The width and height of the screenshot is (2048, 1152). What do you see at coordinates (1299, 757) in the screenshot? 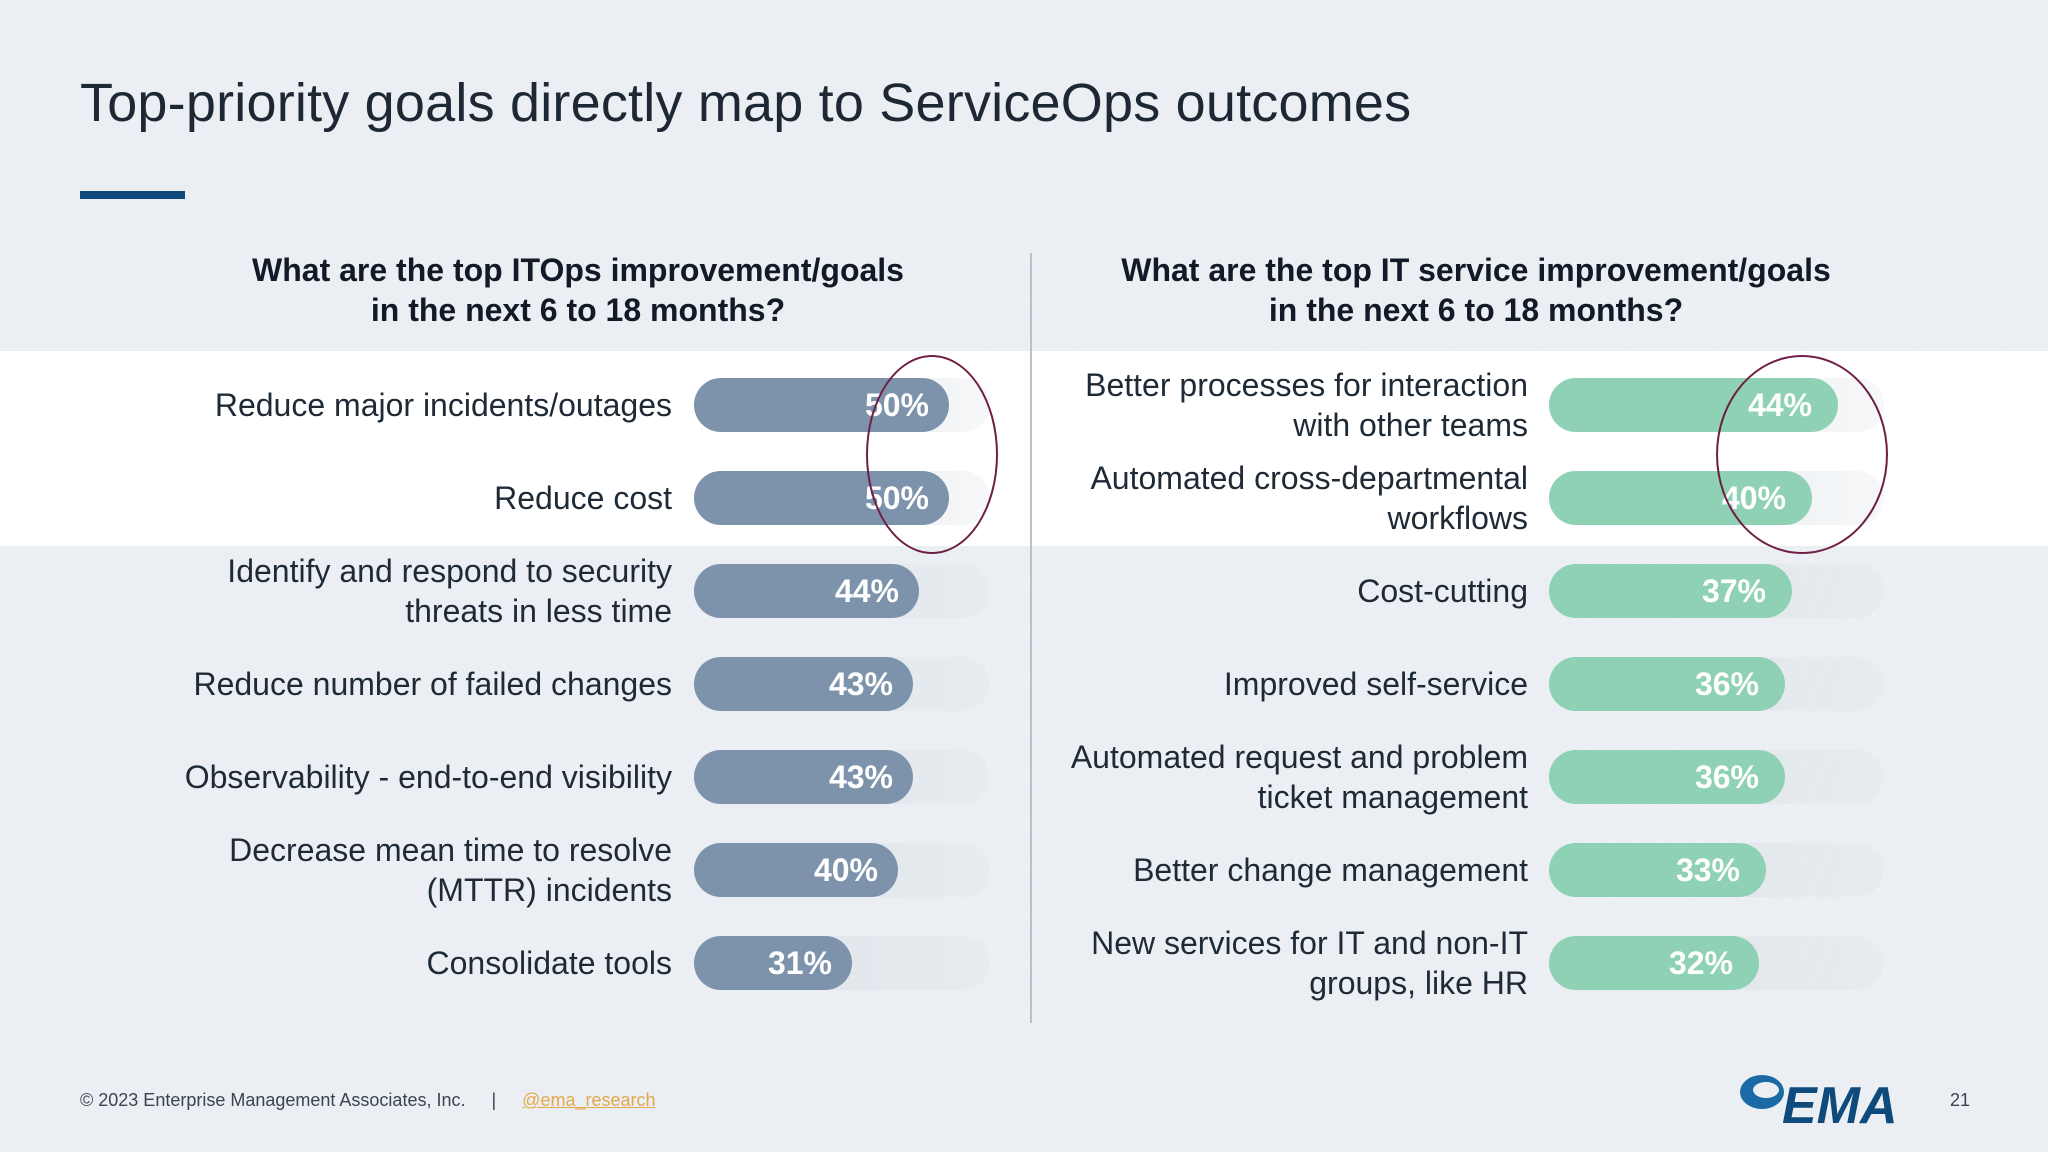
I see `category-label-line: Automated request and problem` at bounding box center [1299, 757].